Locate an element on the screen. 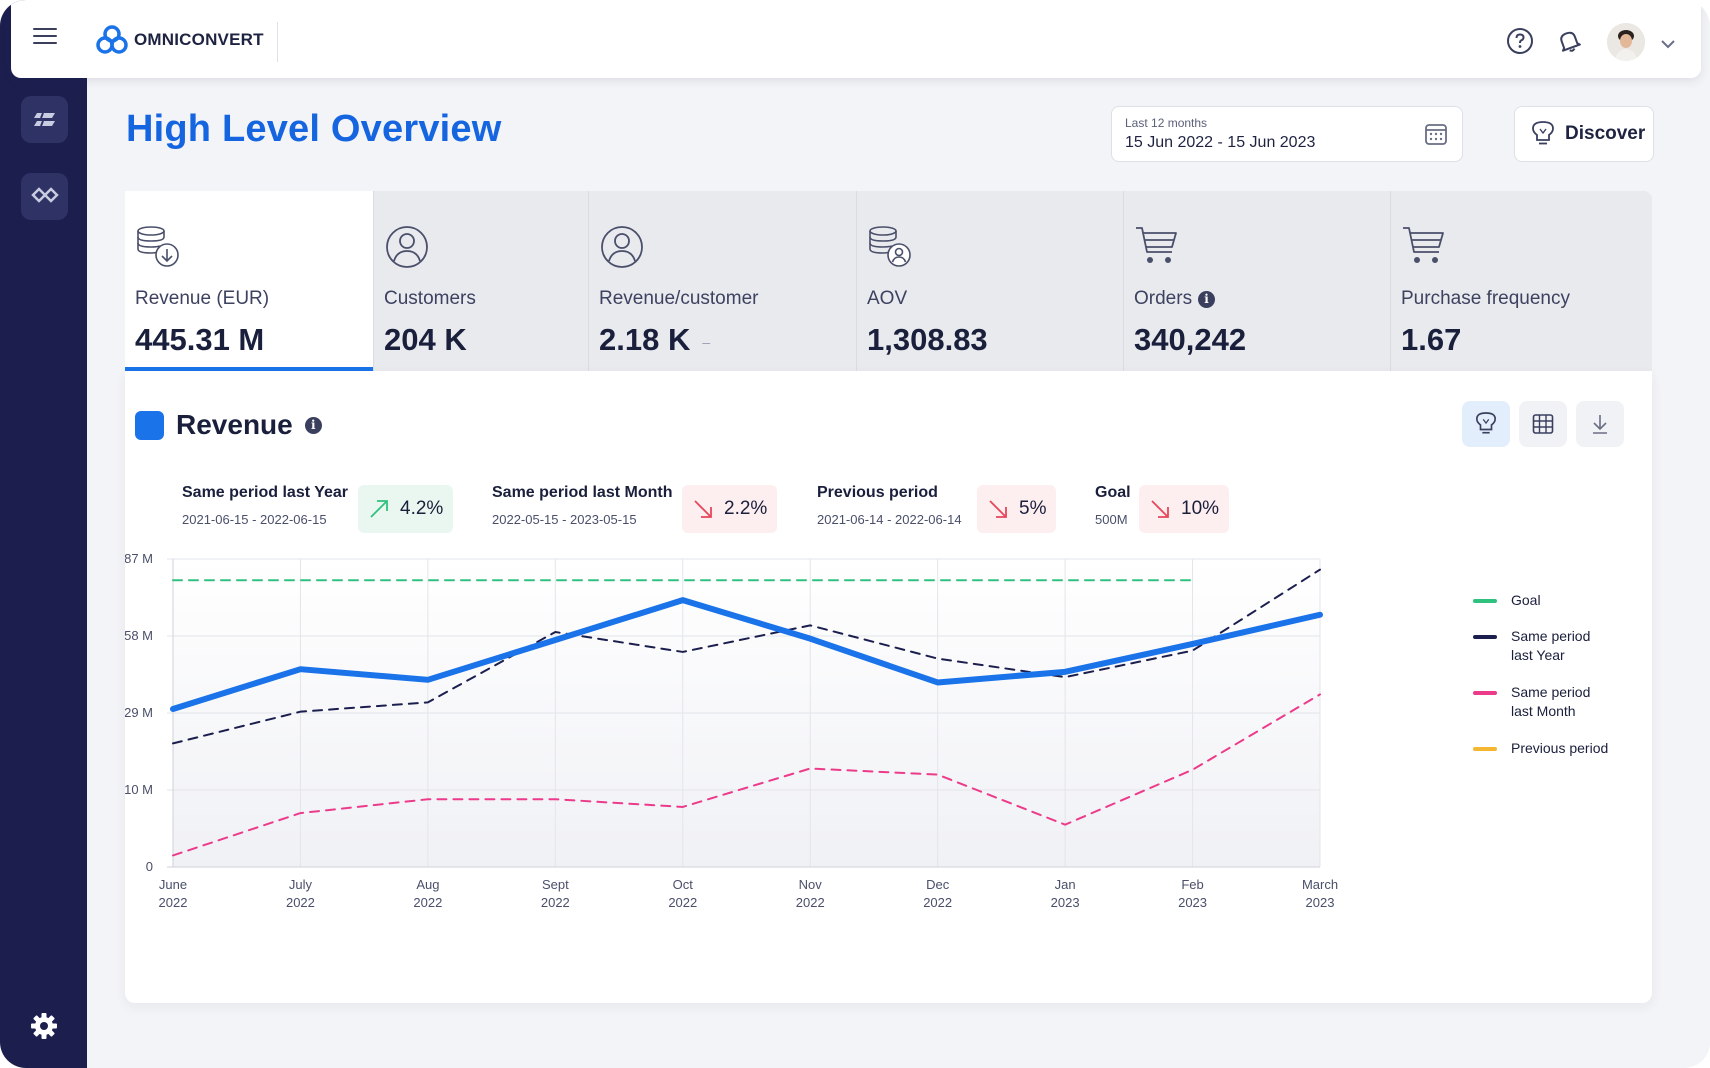 The image size is (1710, 1068). divider is located at coordinates (277, 42).